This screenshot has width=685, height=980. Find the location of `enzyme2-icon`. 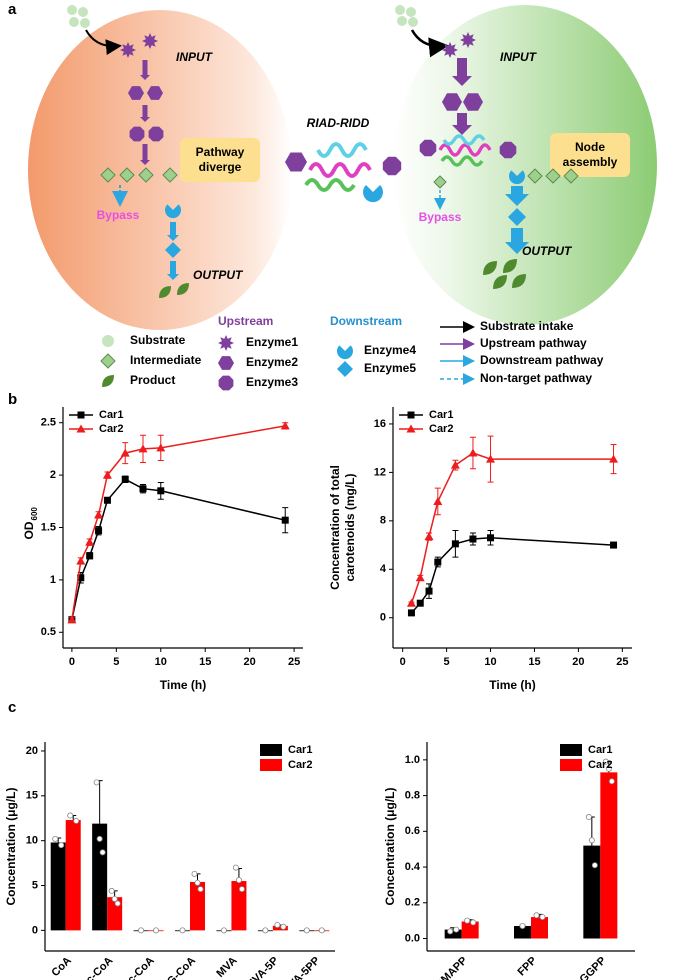

enzyme2-icon is located at coordinates (296, 162).